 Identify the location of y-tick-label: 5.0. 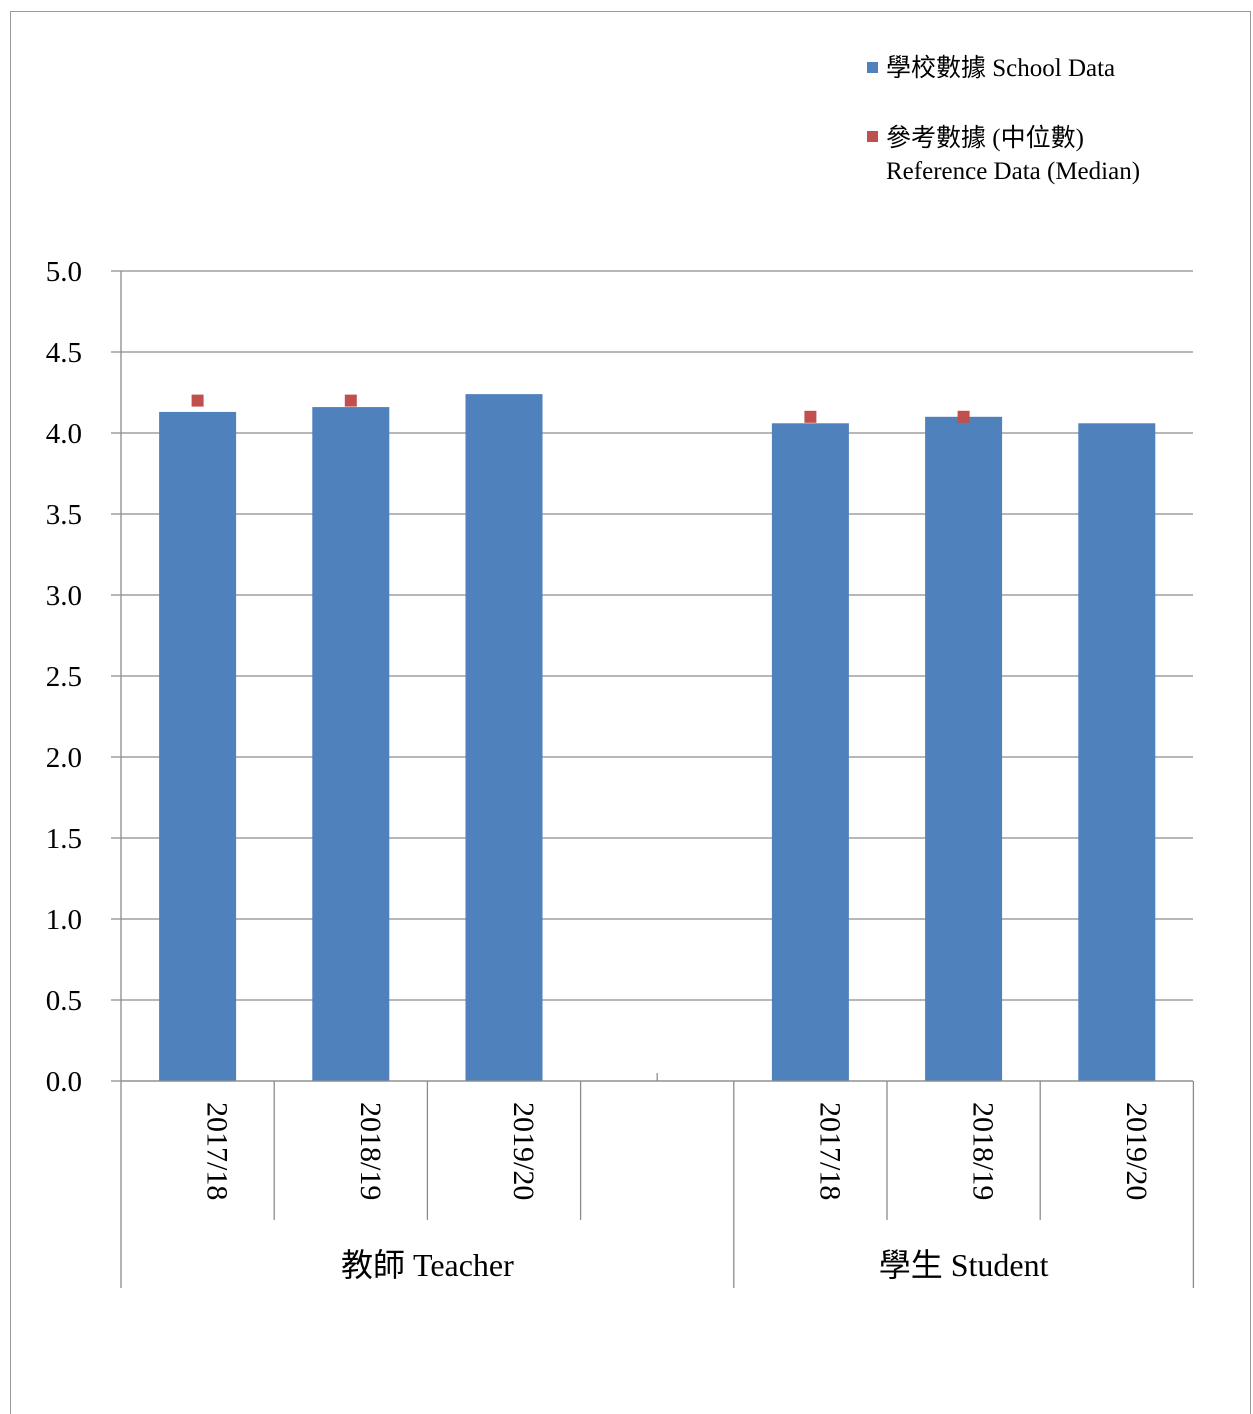
(64, 272).